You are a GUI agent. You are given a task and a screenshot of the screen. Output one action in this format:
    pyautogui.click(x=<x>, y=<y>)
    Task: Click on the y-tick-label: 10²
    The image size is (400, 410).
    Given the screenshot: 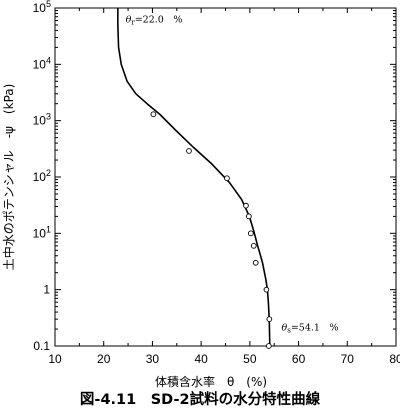 What is the action you would take?
    pyautogui.click(x=42, y=176)
    